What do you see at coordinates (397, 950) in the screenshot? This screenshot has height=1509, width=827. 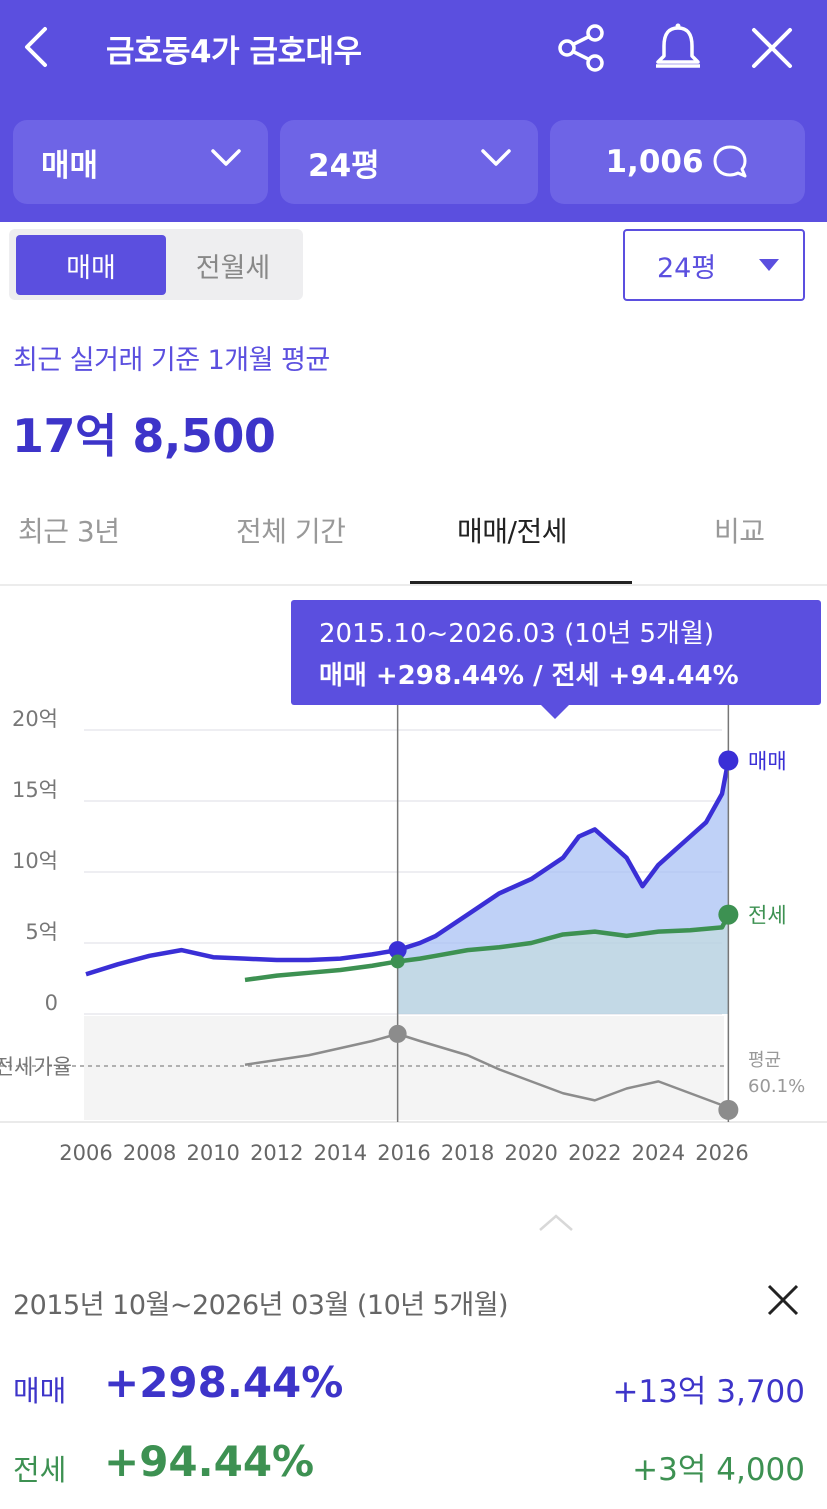 I see `sale-start-marker` at bounding box center [397, 950].